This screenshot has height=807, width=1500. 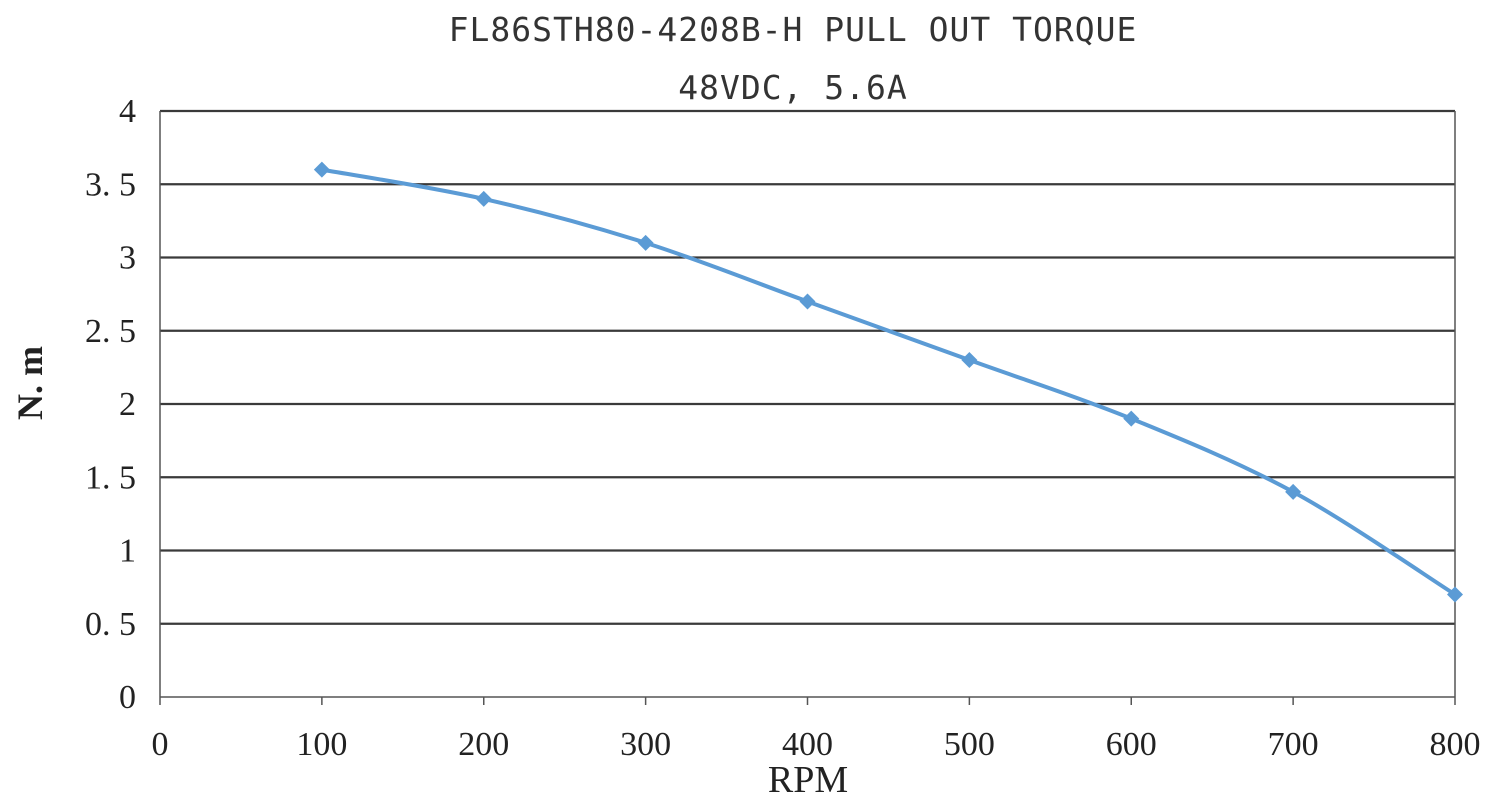 What do you see at coordinates (110, 624) in the screenshot?
I see `y-tick-label: 0. 5` at bounding box center [110, 624].